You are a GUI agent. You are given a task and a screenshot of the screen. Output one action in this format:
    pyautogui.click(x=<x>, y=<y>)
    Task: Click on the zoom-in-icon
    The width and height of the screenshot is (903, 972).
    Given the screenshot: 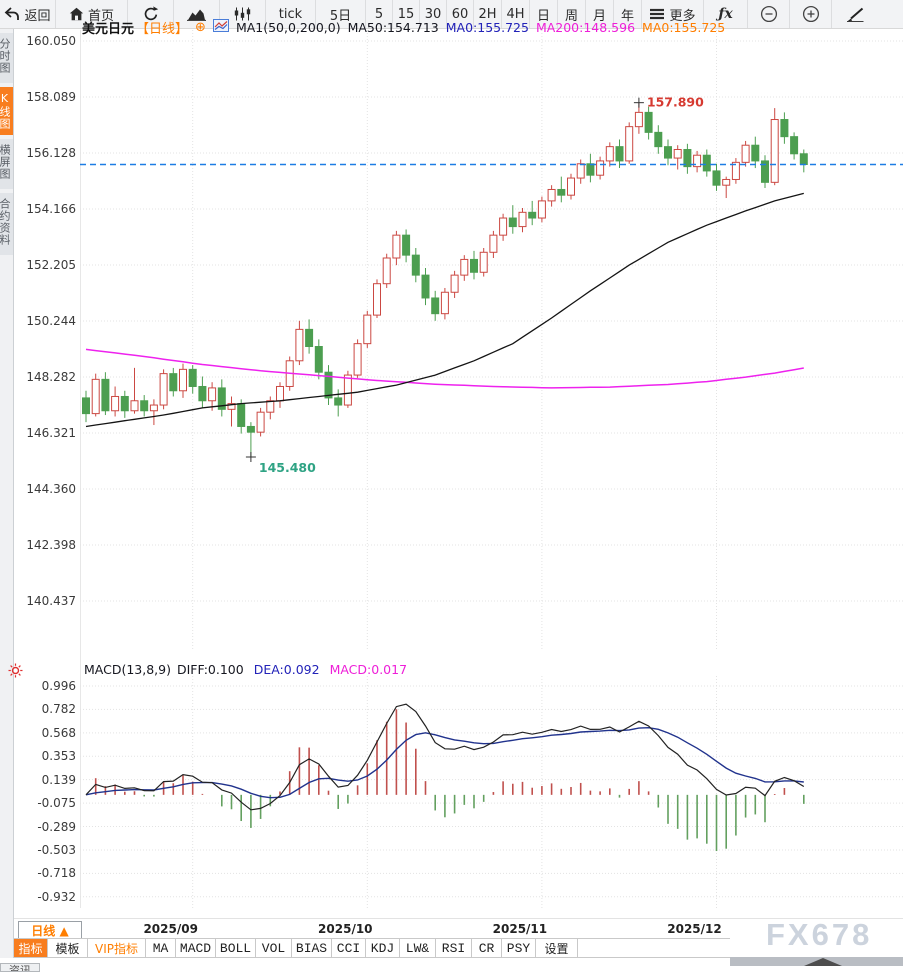 What is the action you would take?
    pyautogui.click(x=811, y=14)
    